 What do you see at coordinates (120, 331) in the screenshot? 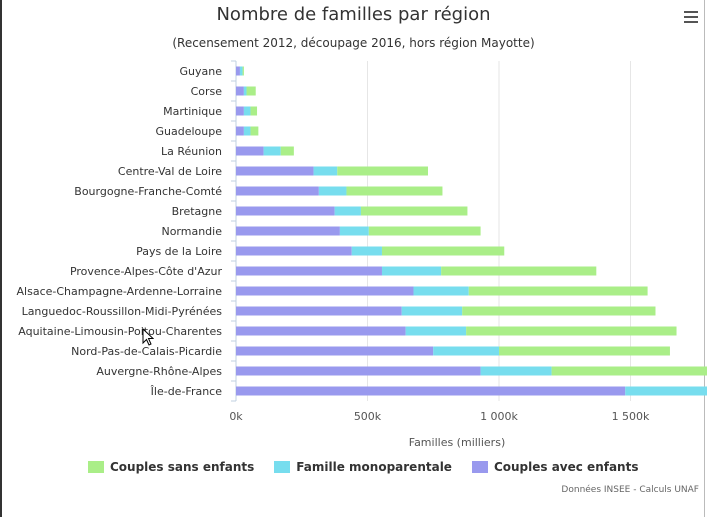
I see `category-label: Aquitaine-Limousin-Poitou-Charentes` at bounding box center [120, 331].